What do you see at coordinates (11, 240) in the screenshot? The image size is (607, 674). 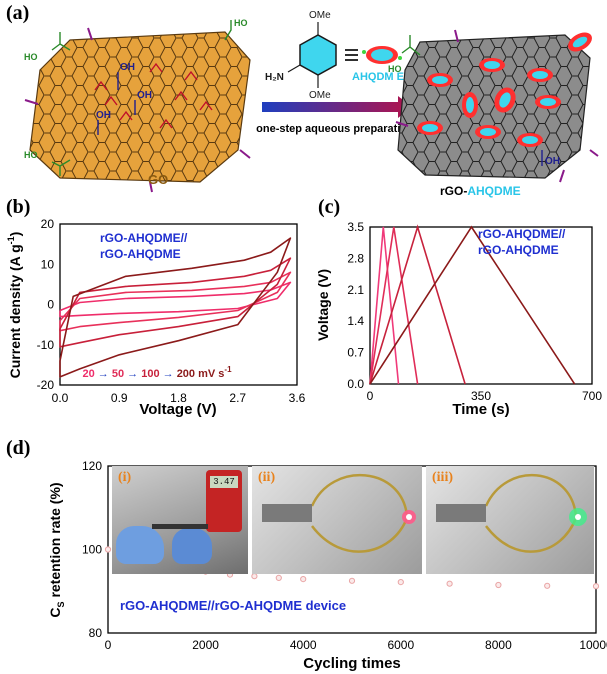 I see `b-ylabel-sup: -1` at bounding box center [11, 240].